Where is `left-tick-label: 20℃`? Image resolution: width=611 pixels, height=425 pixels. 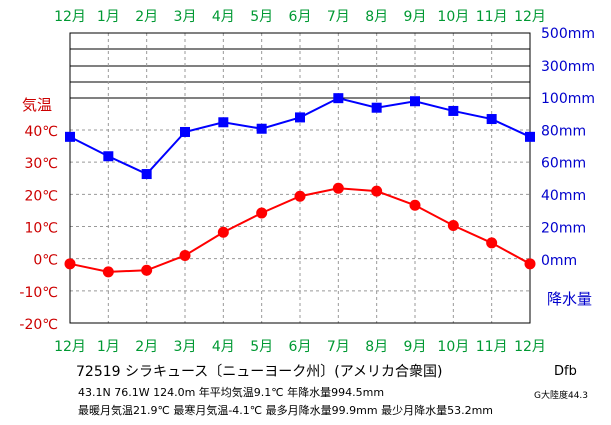 left-tick-label: 20℃ is located at coordinates (41, 196).